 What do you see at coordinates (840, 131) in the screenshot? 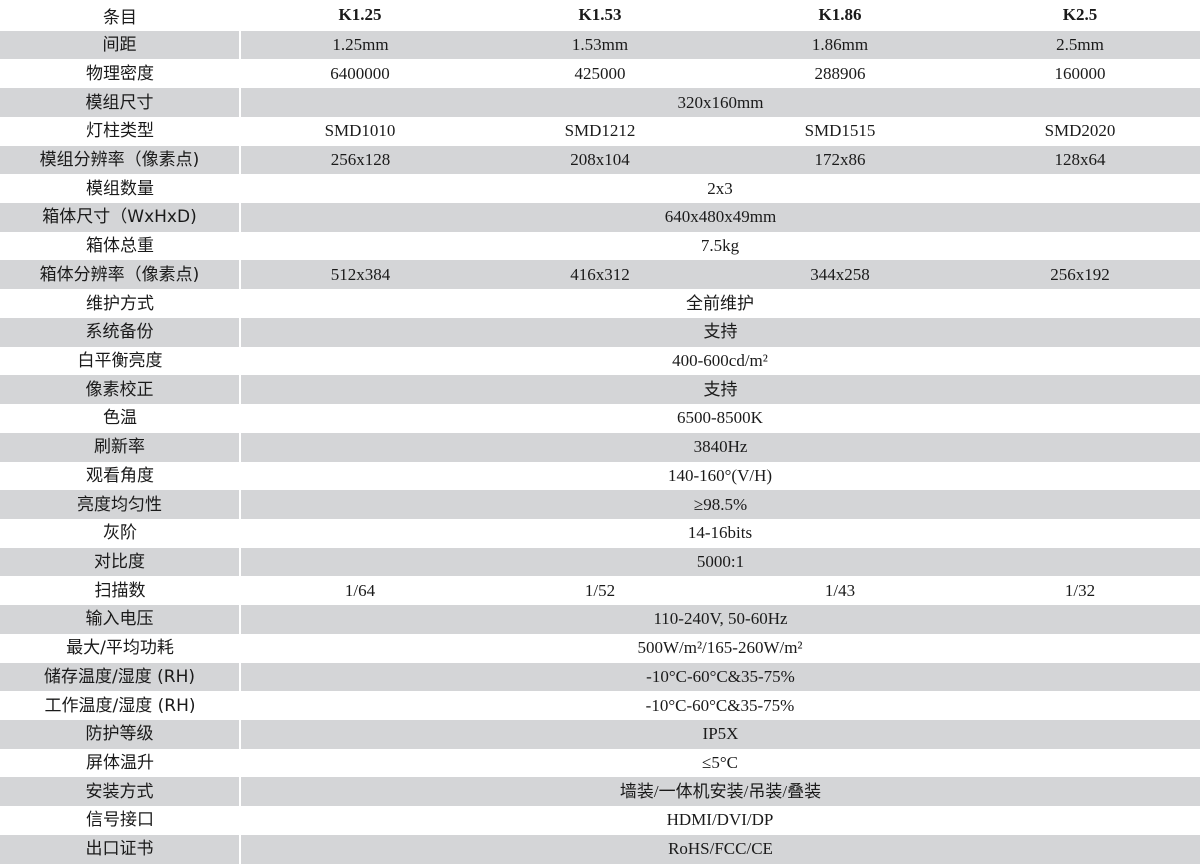
I see `cell-value: SMD1515` at bounding box center [840, 131].